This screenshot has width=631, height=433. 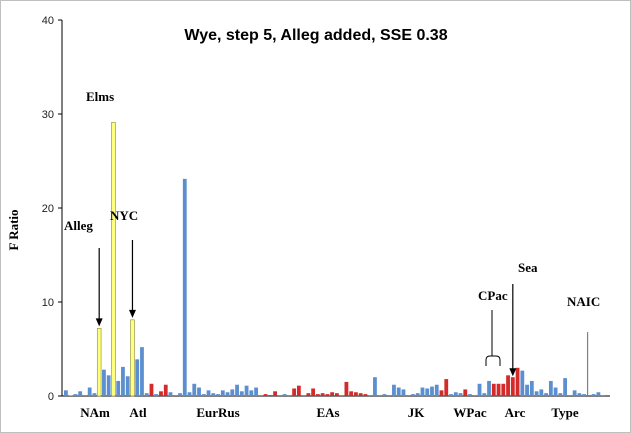 I want to click on category-label-eurrus: EurRus, so click(x=217, y=412).